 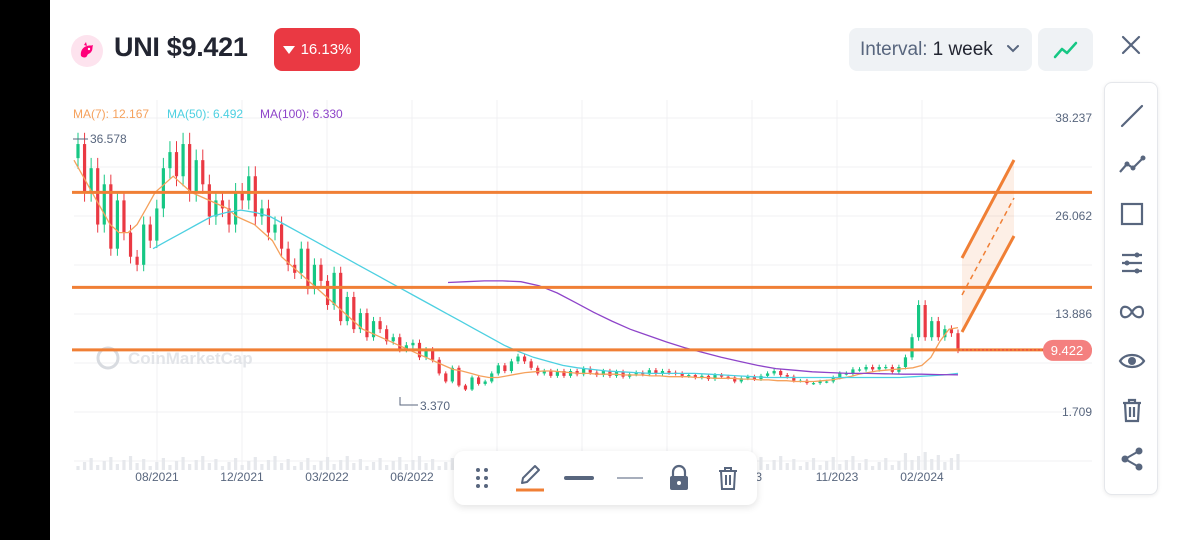 I want to click on low-marker, so click(x=408, y=401).